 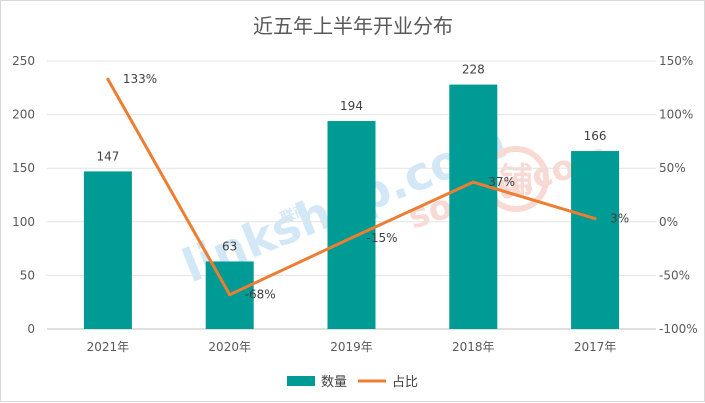 I want to click on right-tick-label: 50%, so click(x=672, y=168).